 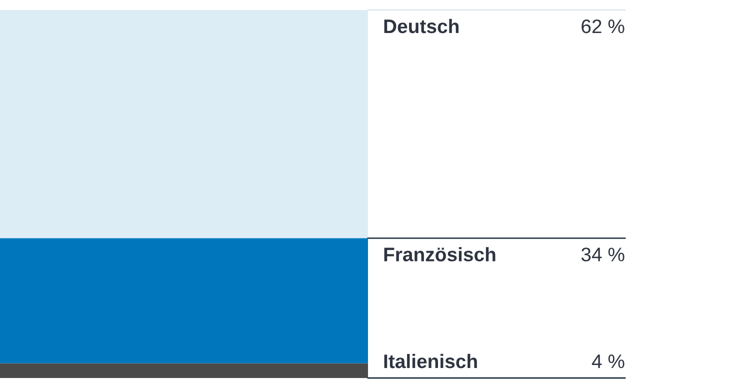 What do you see at coordinates (608, 361) in the screenshot?
I see `data-label: 4 %` at bounding box center [608, 361].